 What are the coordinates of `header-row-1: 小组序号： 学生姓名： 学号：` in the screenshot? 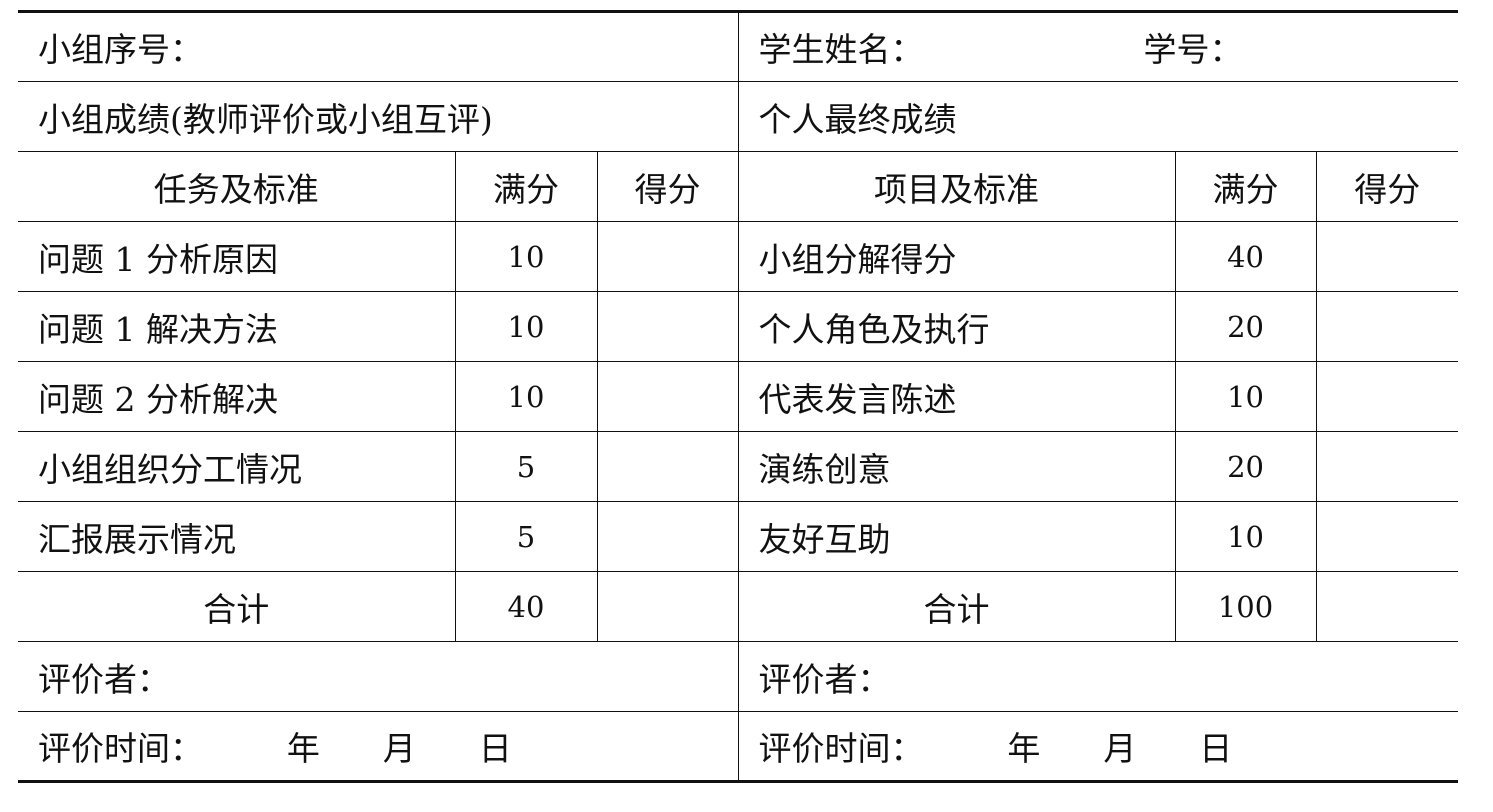 It's located at (738, 46).